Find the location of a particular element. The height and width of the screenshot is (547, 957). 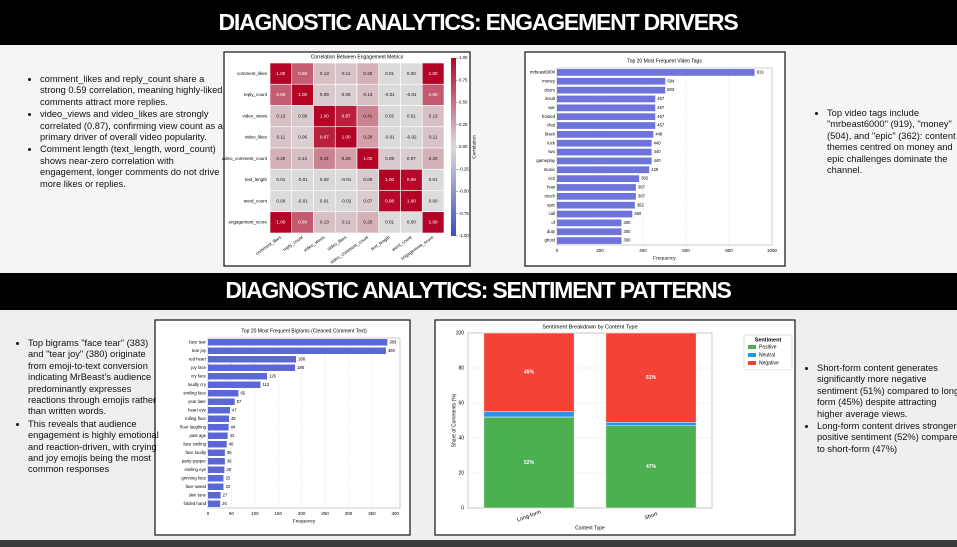

value-label: 300 is located at coordinates (628, 231).